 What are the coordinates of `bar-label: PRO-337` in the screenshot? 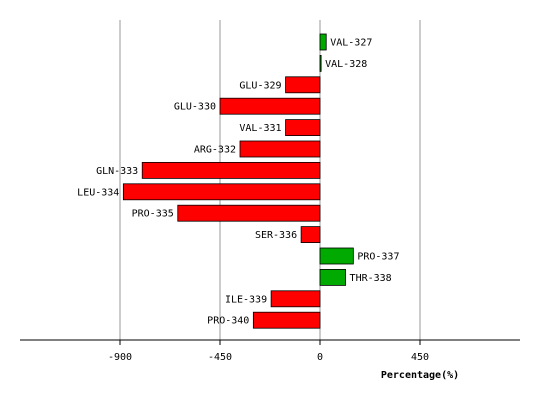 It's located at (378, 257).